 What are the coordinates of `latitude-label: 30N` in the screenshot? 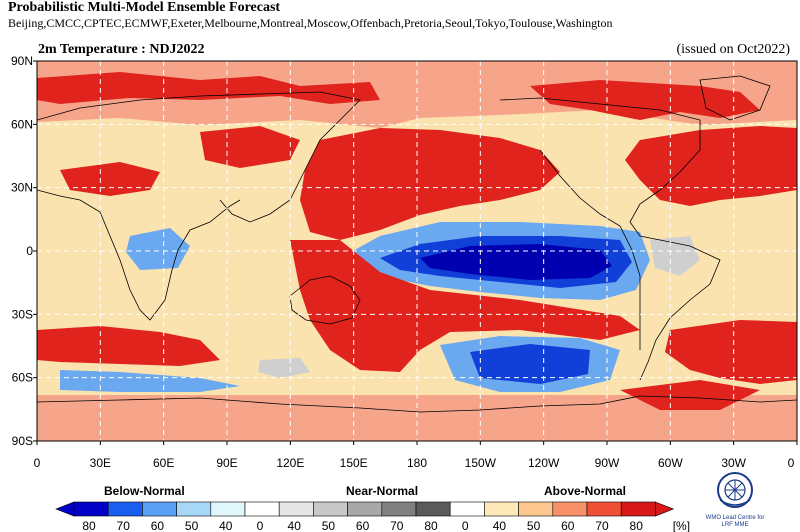 It's located at (22, 188).